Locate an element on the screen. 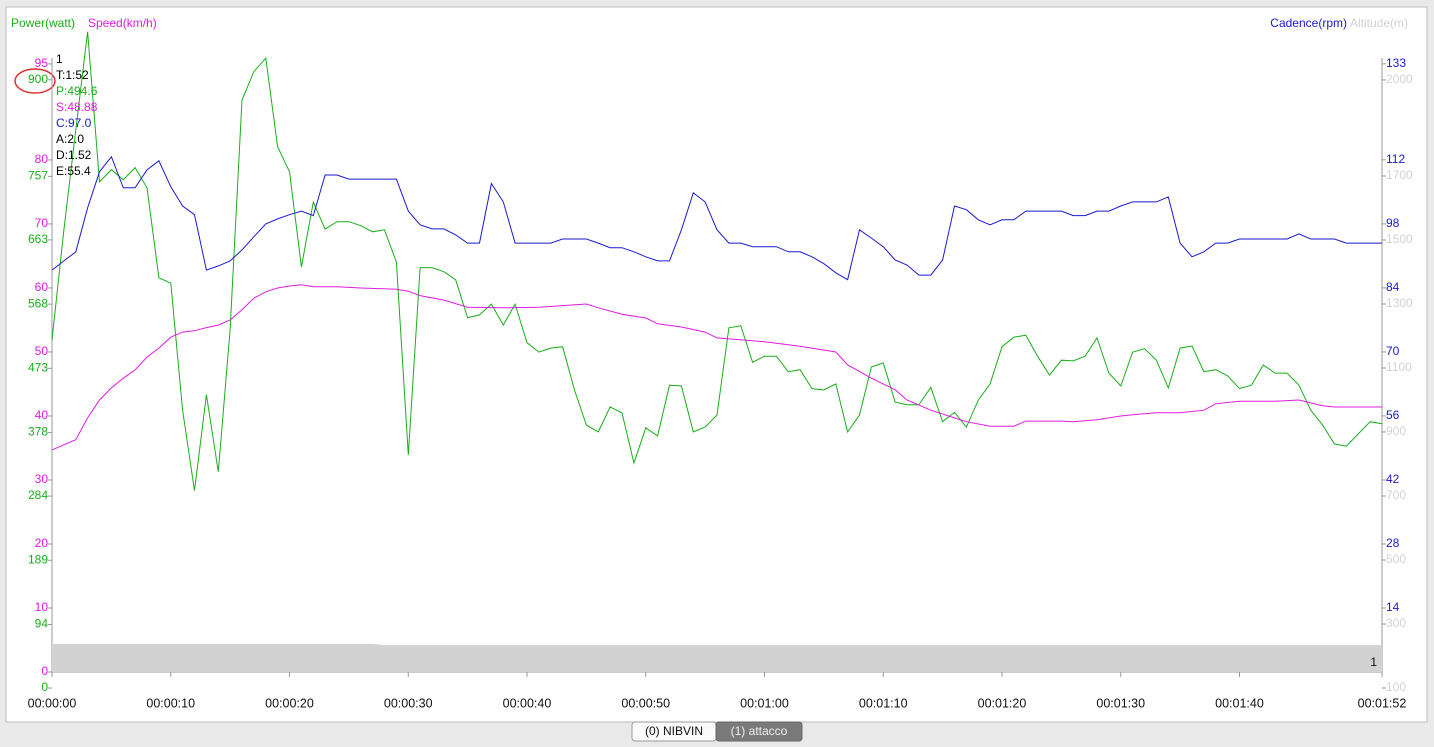 Image resolution: width=1434 pixels, height=747 pixels. y-tick-label: 2000 is located at coordinates (1399, 79).